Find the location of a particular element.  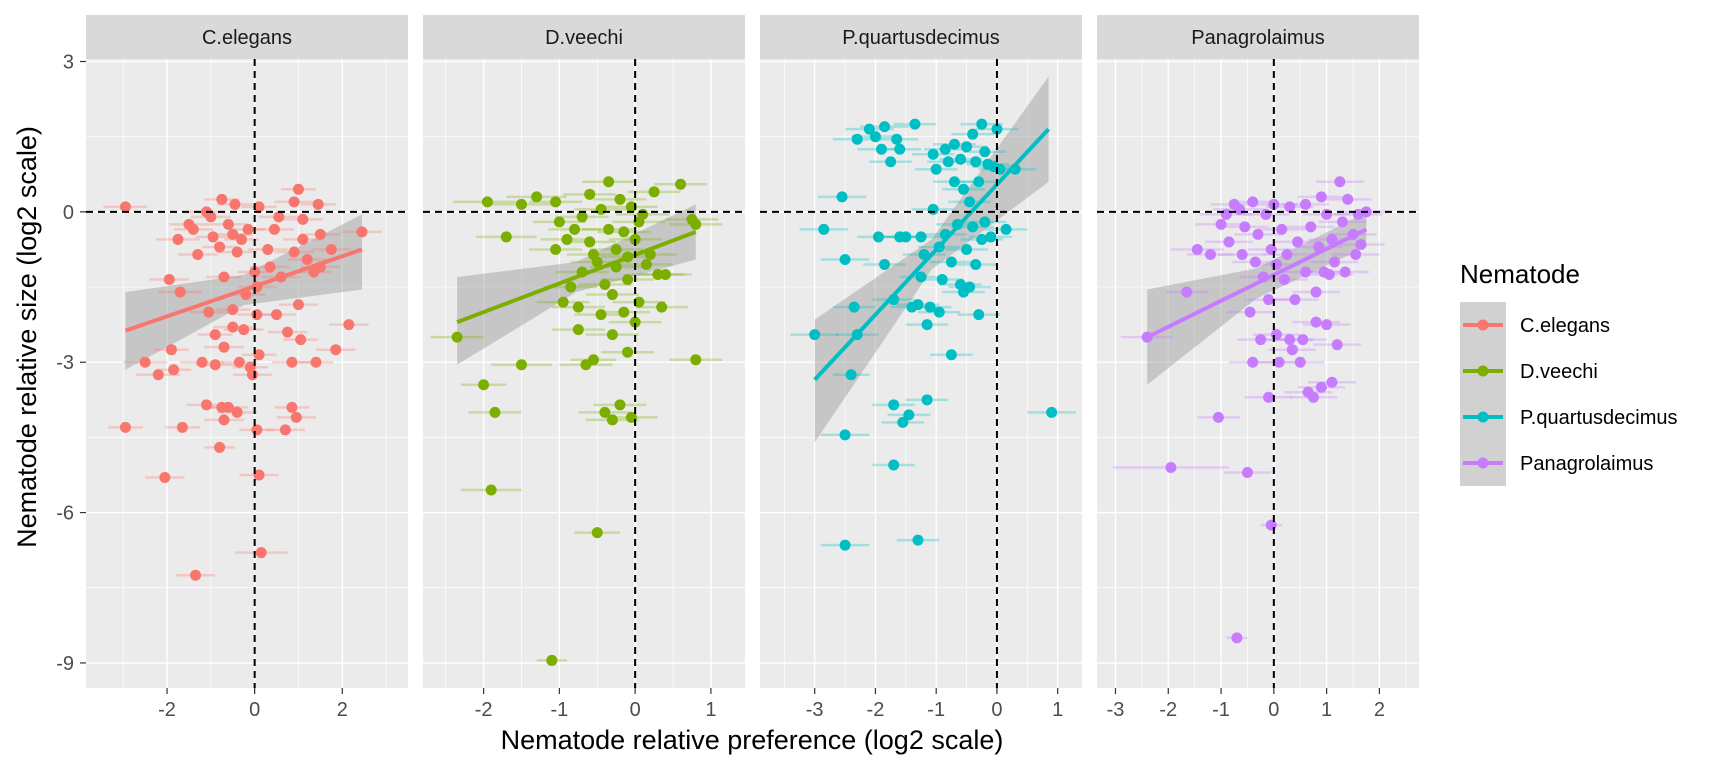

legend-label: D.veechi is located at coordinates (1559, 372).